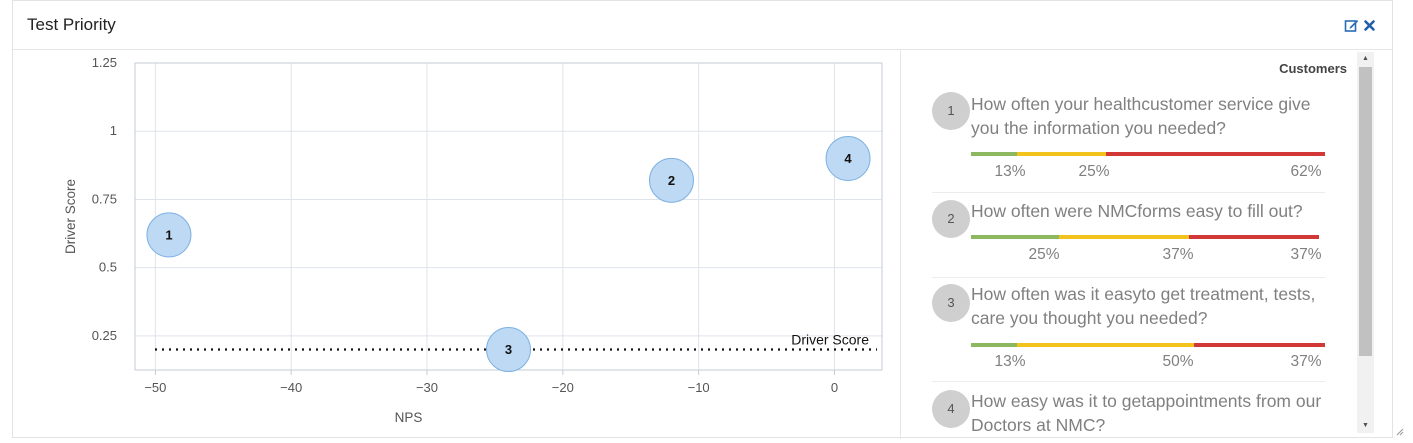 Image resolution: width=1413 pixels, height=443 pixels. I want to click on bubble-label: 4, so click(848, 158).